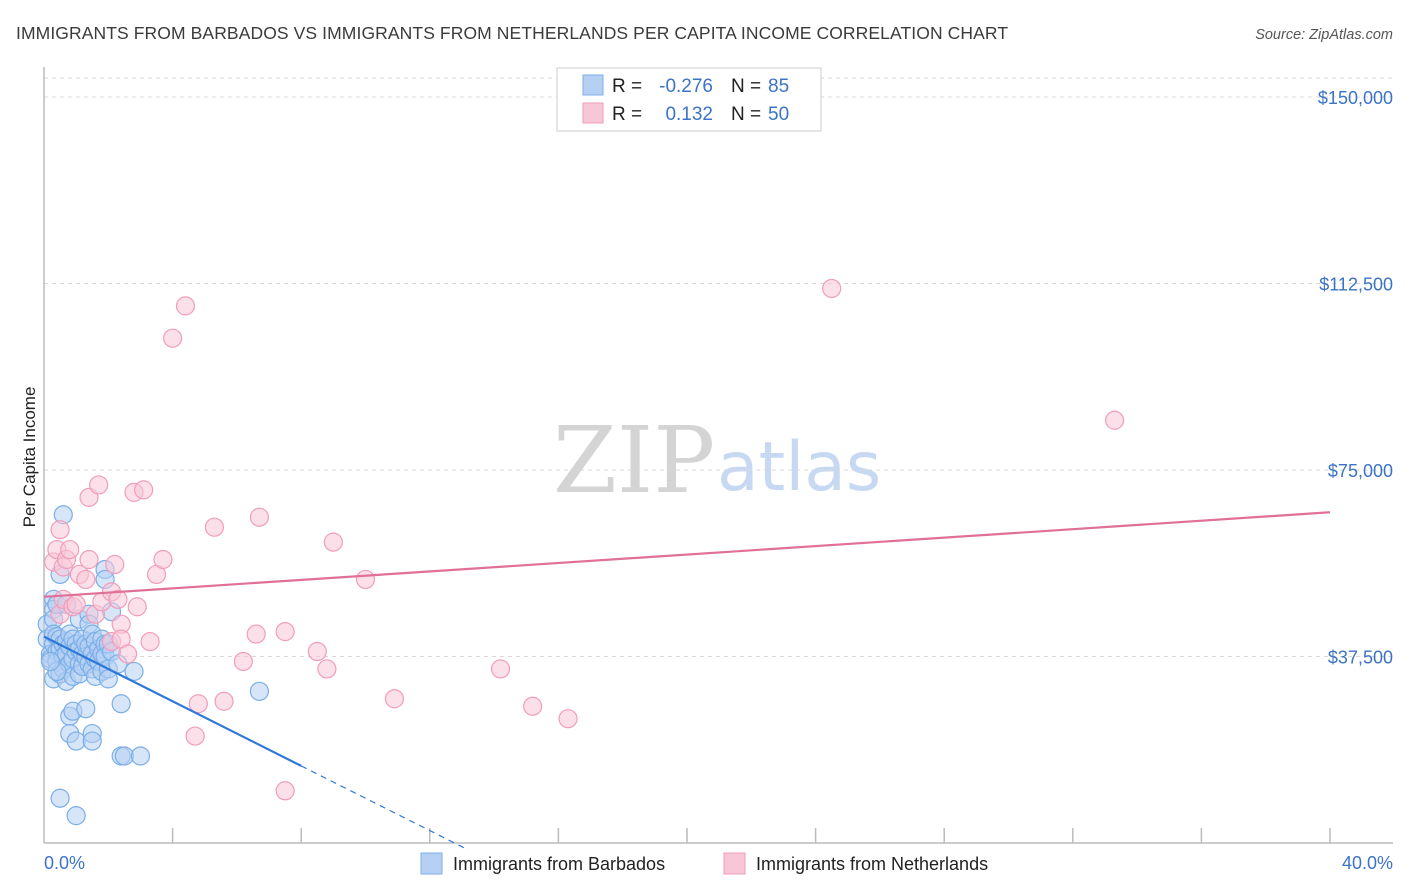 Image resolution: width=1406 pixels, height=892 pixels. What do you see at coordinates (593, 85) in the screenshot?
I see `legend-swatch-barbados` at bounding box center [593, 85].